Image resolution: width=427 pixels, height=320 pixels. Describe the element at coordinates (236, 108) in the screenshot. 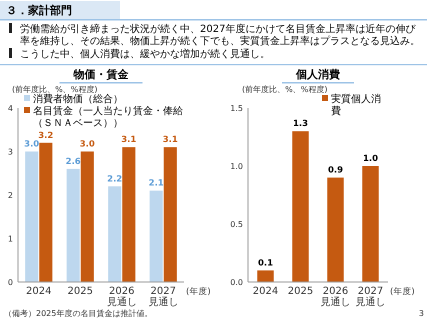

I see `y-tick-label: 1.5` at that location.